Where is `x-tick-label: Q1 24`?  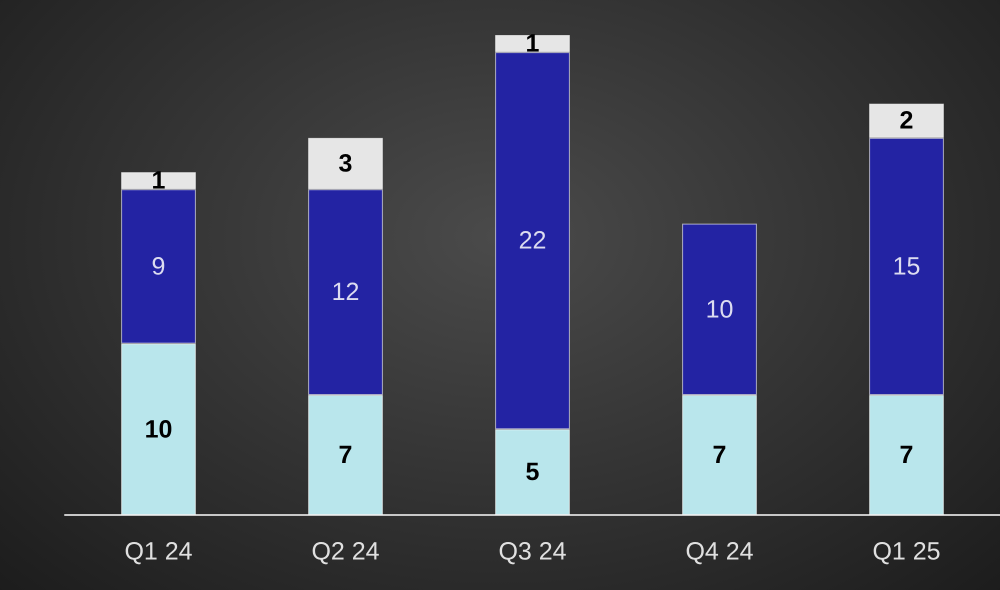
x-tick-label: Q1 24 is located at coordinates (158, 552).